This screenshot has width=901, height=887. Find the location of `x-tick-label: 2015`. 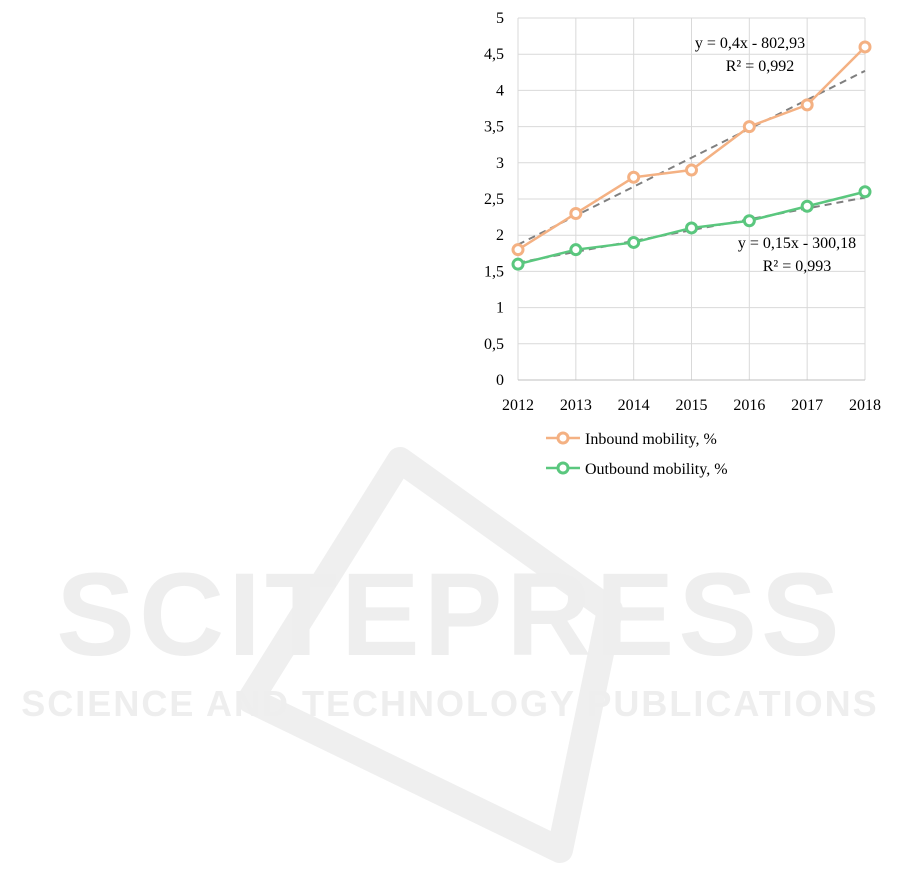

x-tick-label: 2015 is located at coordinates (692, 405).